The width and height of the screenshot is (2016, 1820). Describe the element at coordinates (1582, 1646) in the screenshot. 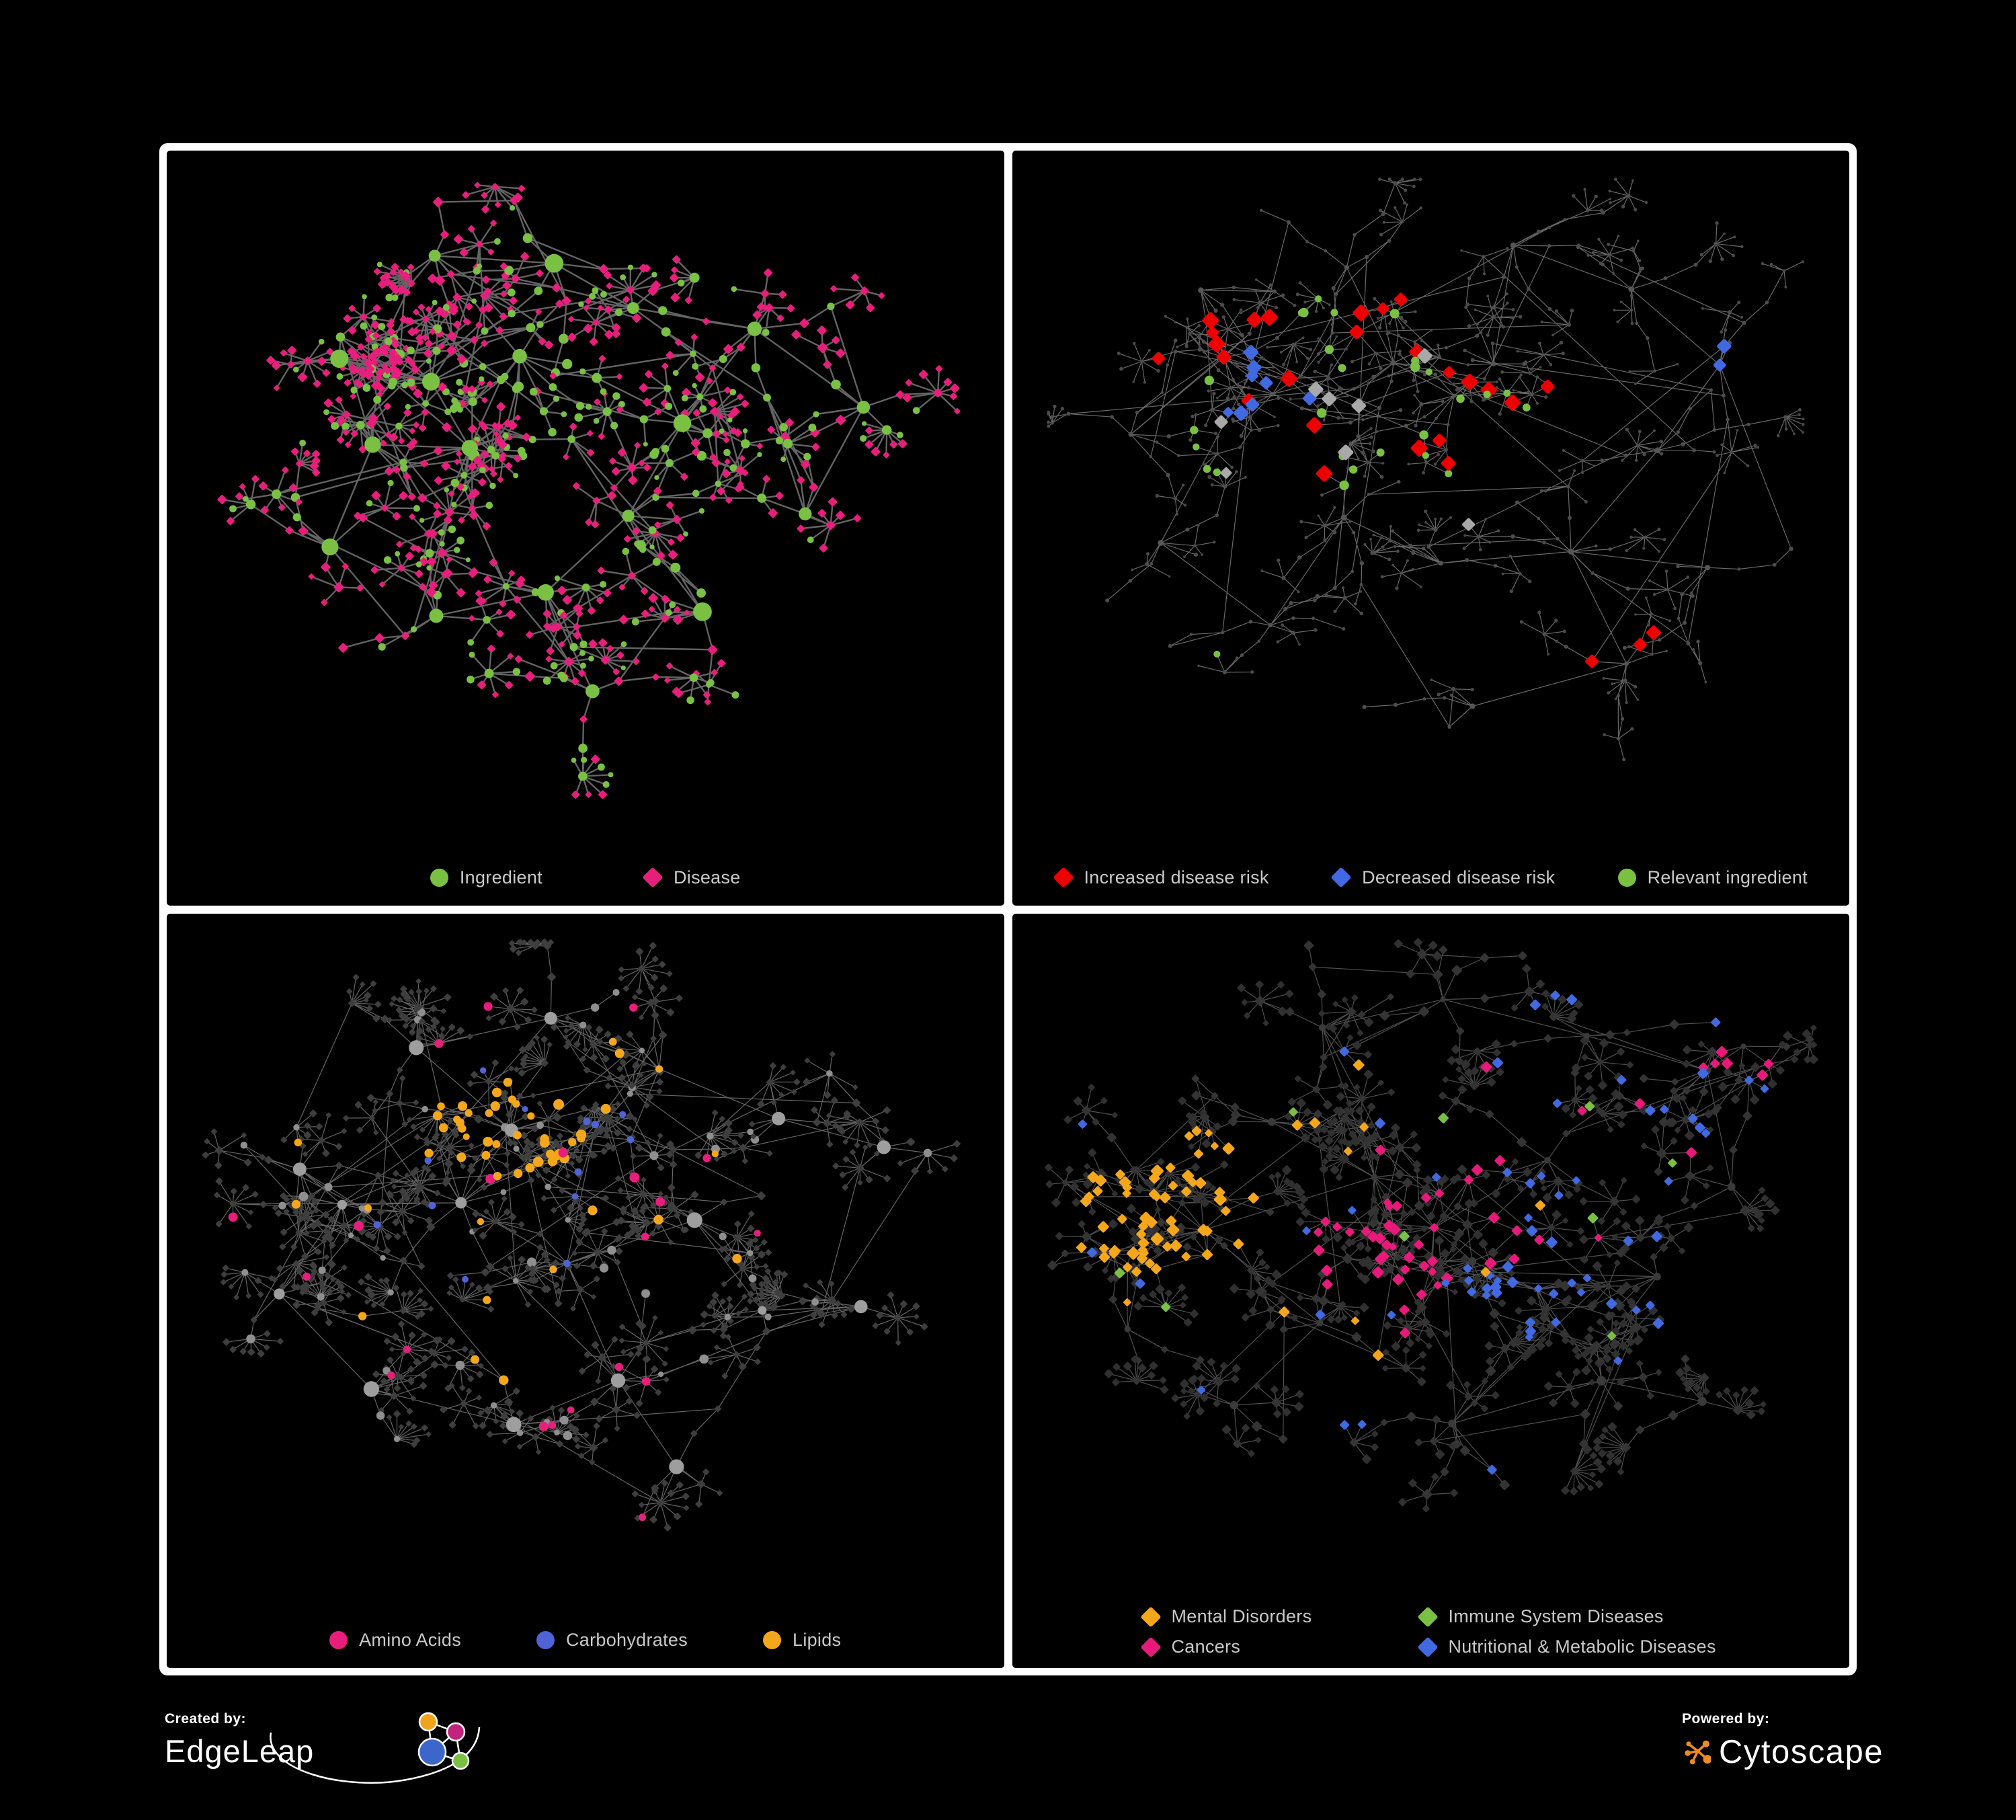

I see `legend-label: Nutritional & Metabolic Diseases` at that location.